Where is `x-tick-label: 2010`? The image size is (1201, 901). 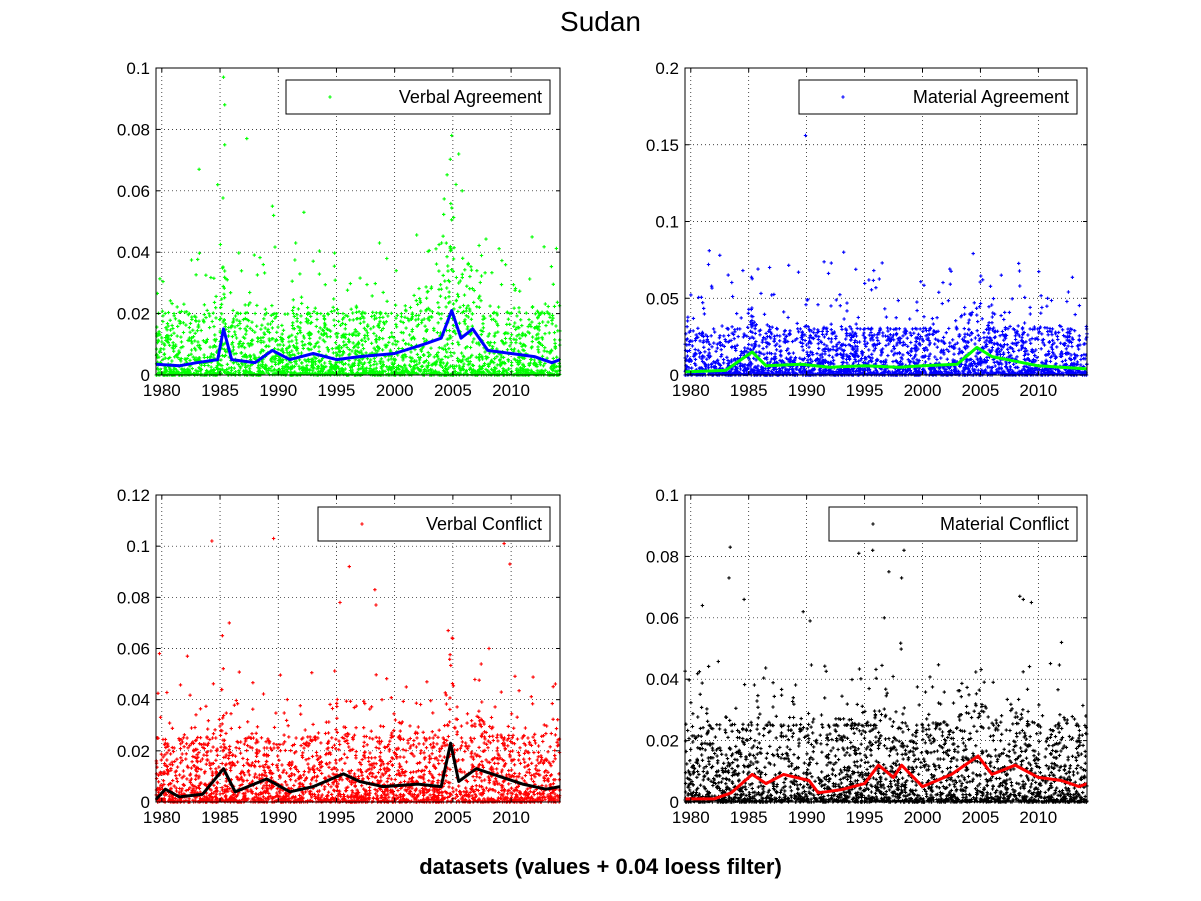
x-tick-label: 2010 is located at coordinates (511, 390).